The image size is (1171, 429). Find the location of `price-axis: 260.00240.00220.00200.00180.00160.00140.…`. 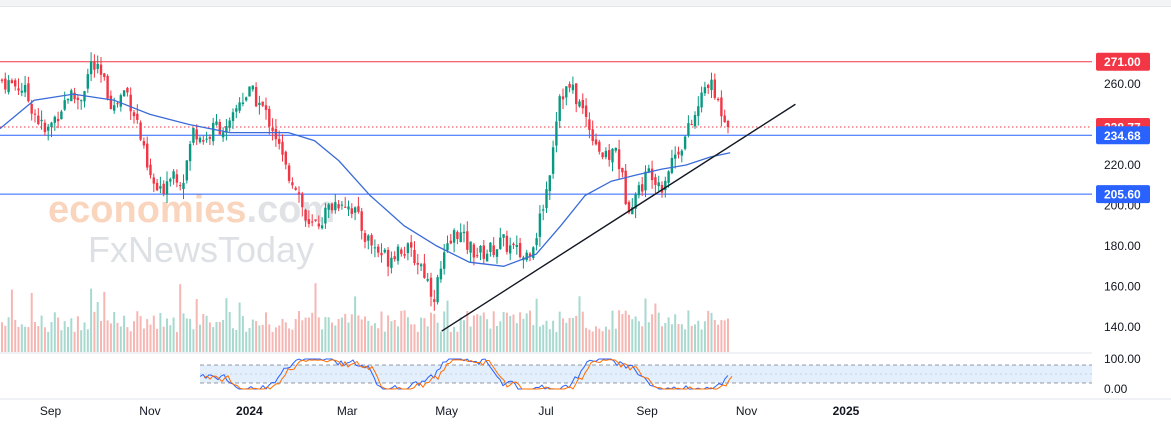

price-axis: 260.00240.00220.00200.00180.00160.00140.… is located at coordinates (1122, 205).